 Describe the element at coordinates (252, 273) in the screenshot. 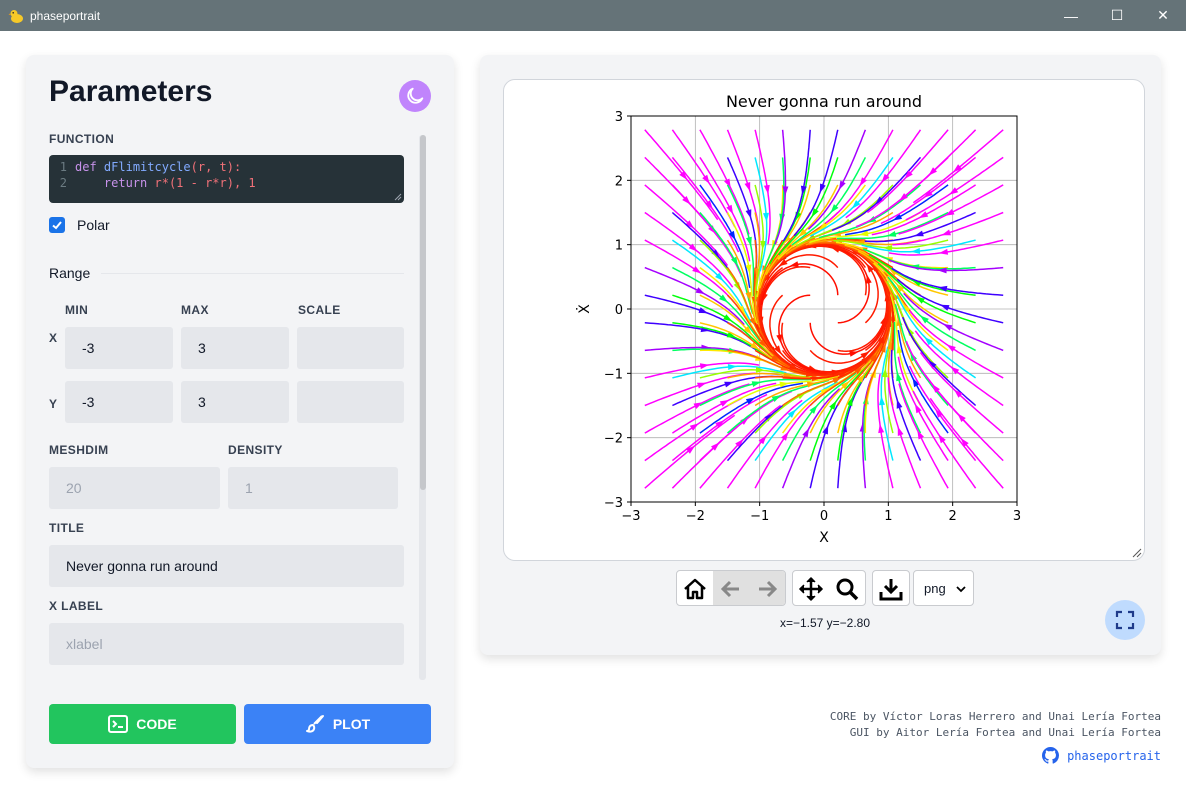

I see `range-divider` at that location.